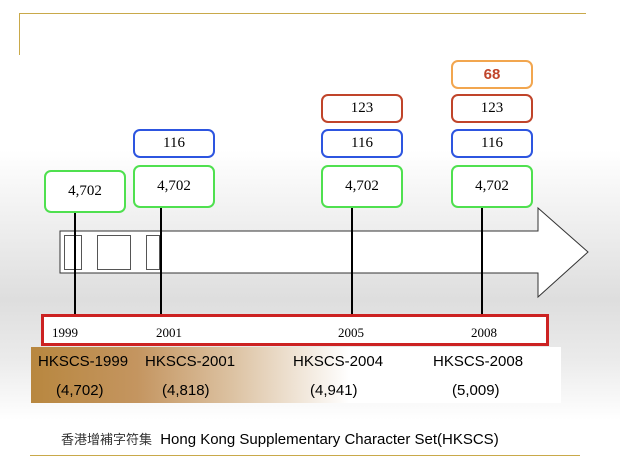 The height and width of the screenshot is (464, 620). I want to click on year-label-2008: 2008, so click(484, 332).